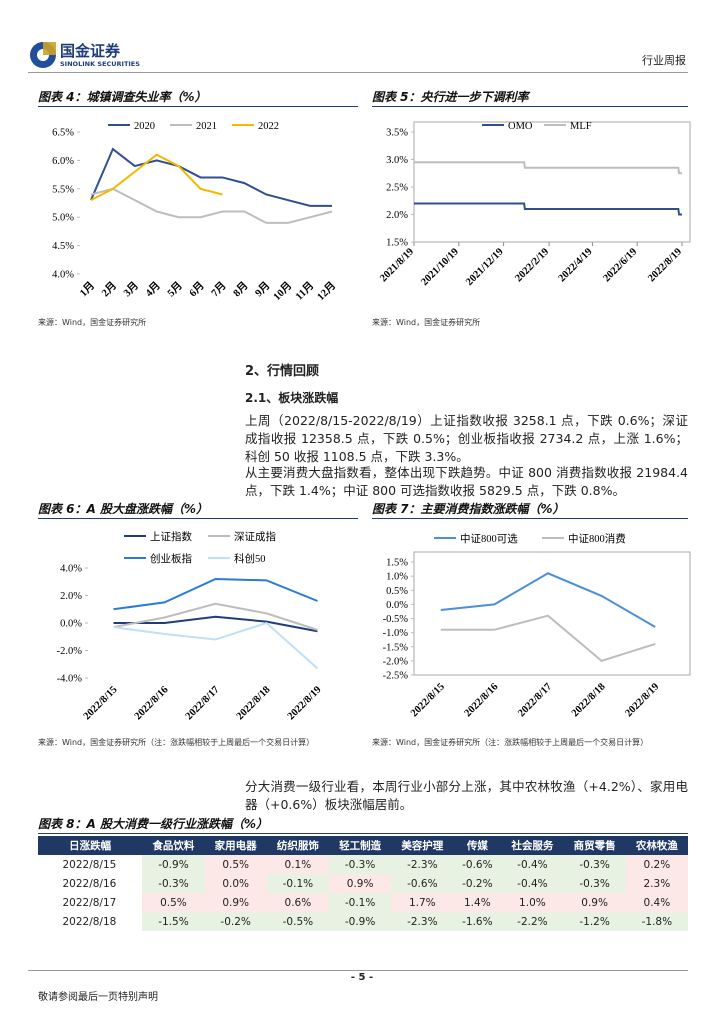 The height and width of the screenshot is (1024, 724). What do you see at coordinates (477, 921) in the screenshot?
I see `table-cell: -1.6%` at bounding box center [477, 921].